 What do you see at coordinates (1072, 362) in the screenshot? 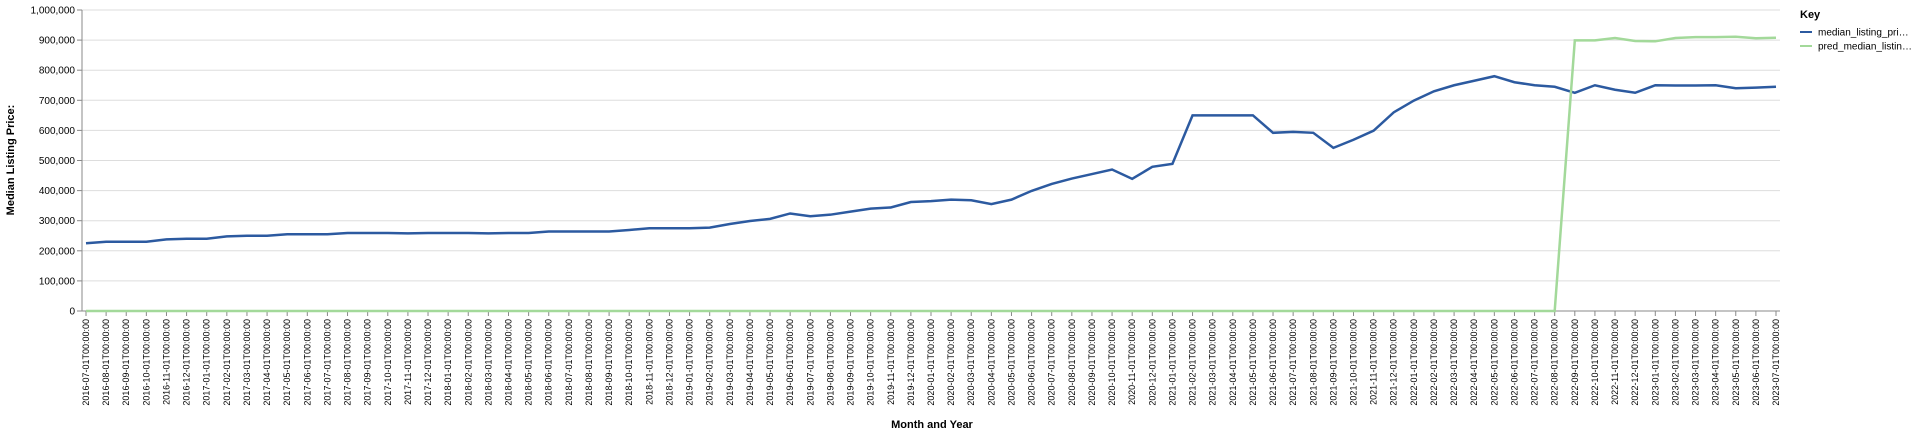
I see `x-tick-label: 2020-08-01T00:00:00` at bounding box center [1072, 362].